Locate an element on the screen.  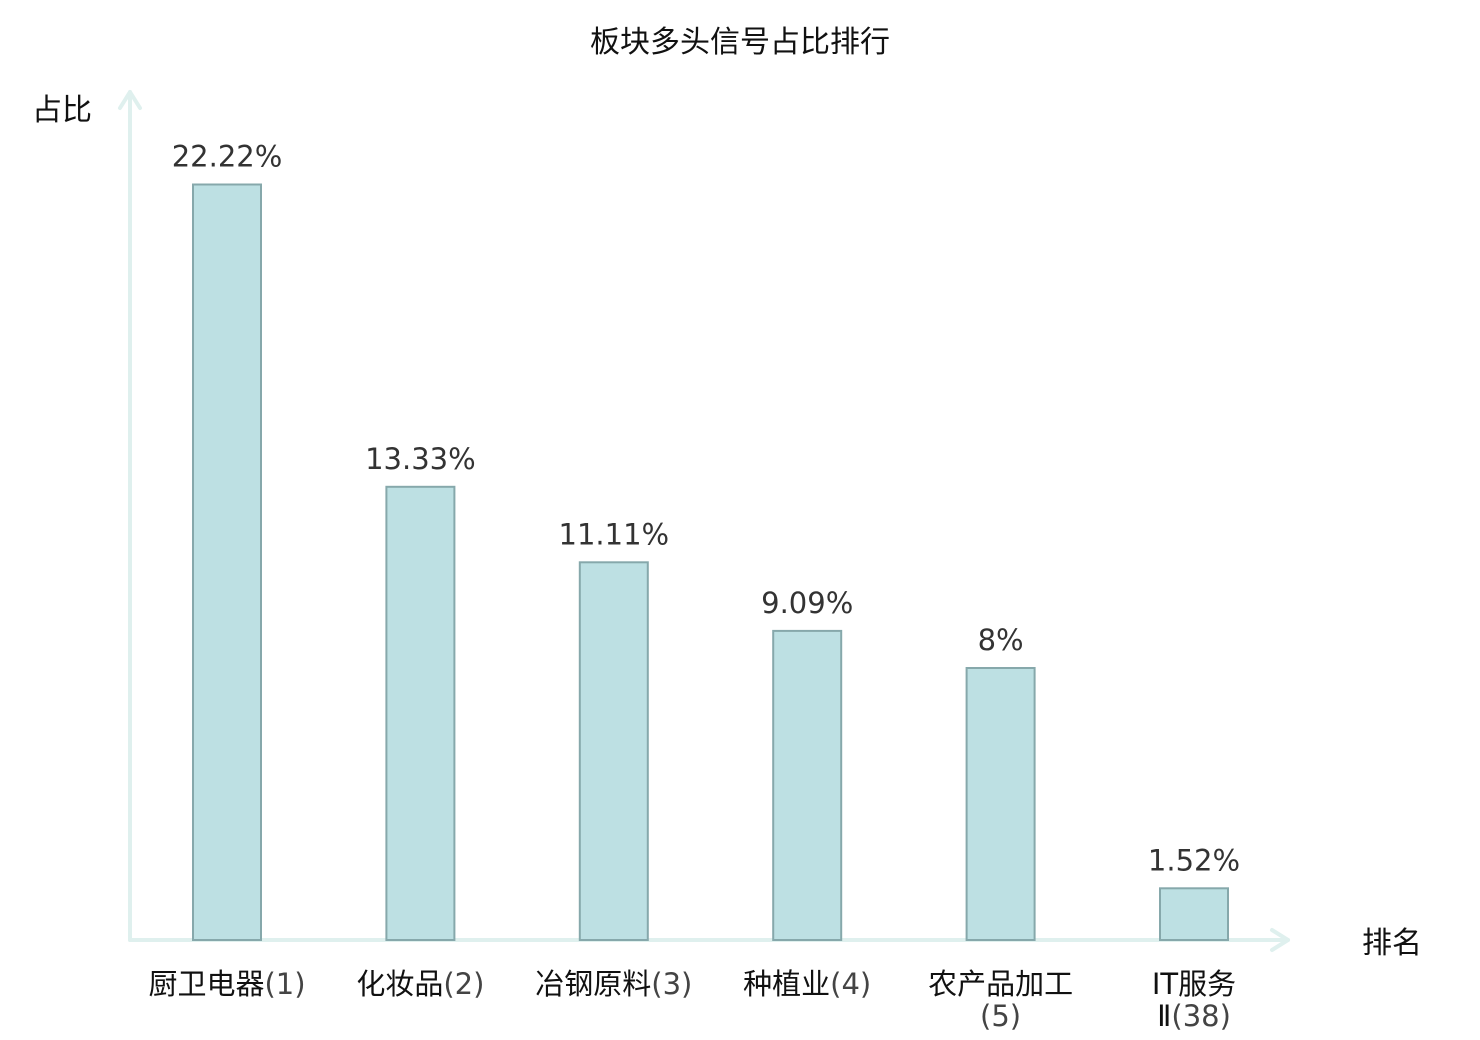
x-tick-label-rank: (38) is located at coordinates (1201, 1016).